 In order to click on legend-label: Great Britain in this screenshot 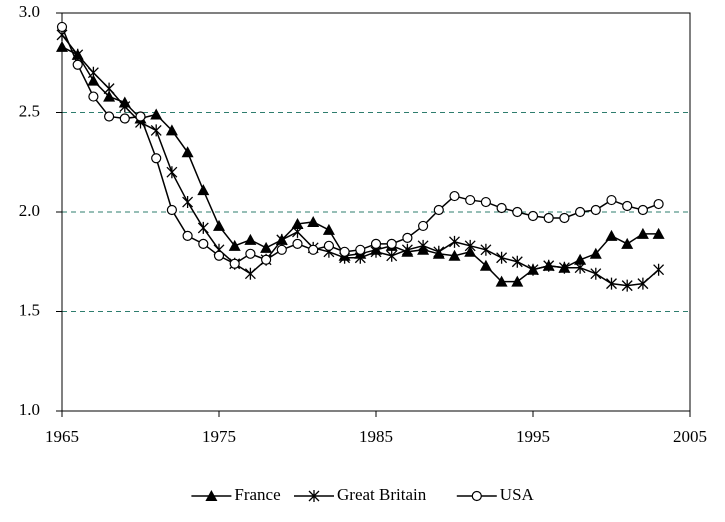, I will do `click(382, 494)`.